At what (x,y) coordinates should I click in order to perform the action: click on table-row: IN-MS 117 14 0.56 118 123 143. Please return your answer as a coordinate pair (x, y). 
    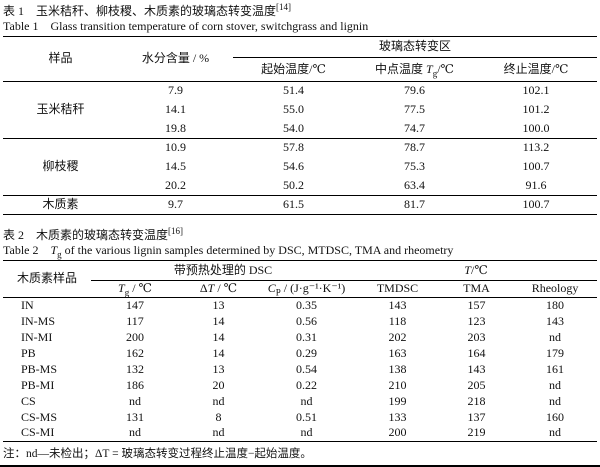
    Looking at the image, I should click on (300, 322).